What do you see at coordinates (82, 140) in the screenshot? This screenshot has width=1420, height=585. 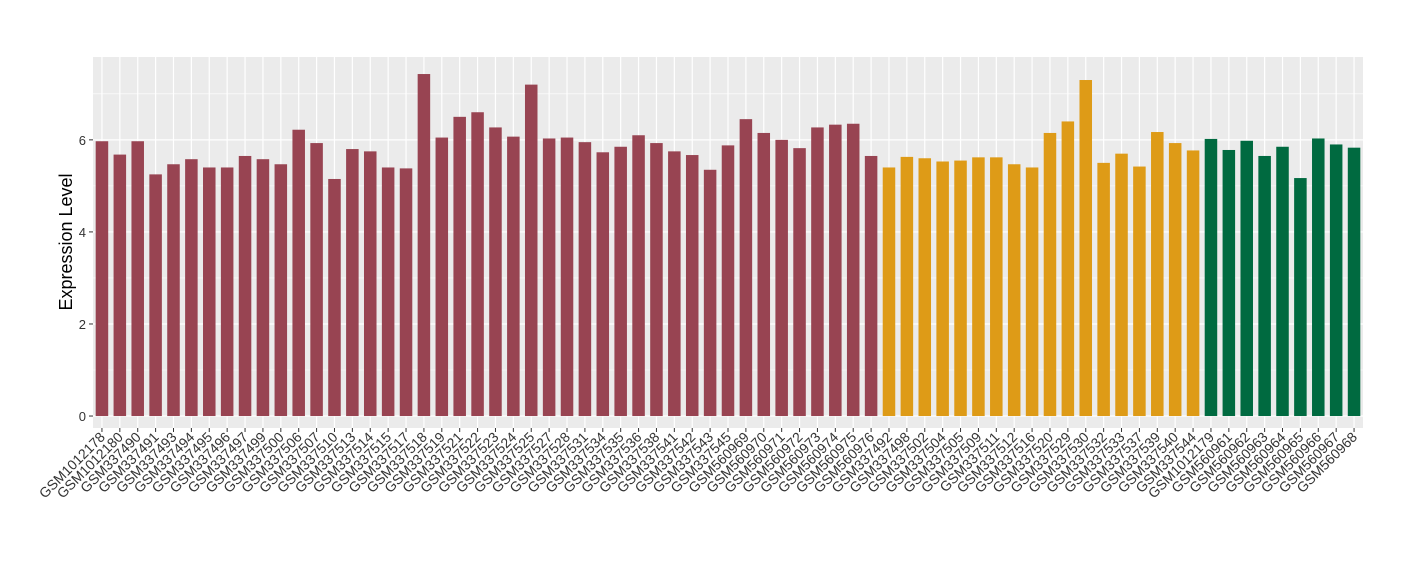 I see `y-tick-label: 6` at bounding box center [82, 140].